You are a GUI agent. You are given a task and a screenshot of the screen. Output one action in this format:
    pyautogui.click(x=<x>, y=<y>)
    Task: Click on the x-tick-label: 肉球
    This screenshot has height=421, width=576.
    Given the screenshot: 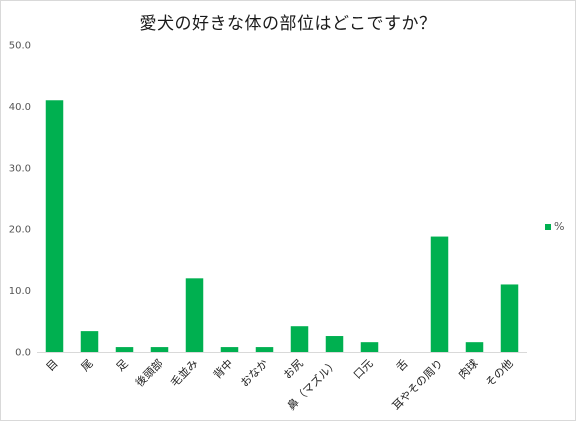 What is the action you would take?
    pyautogui.click(x=467, y=368)
    